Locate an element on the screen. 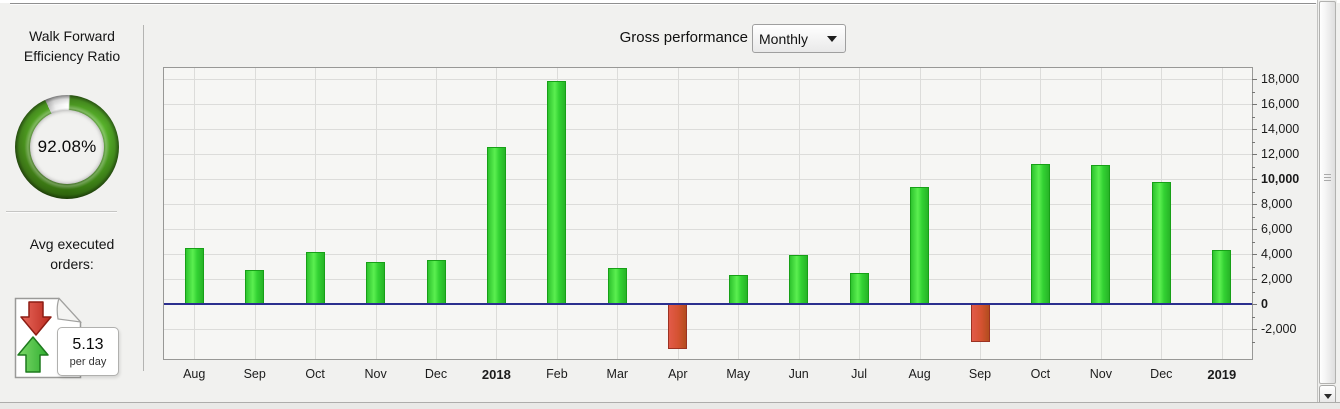  sidebar-separator is located at coordinates (143, 198).